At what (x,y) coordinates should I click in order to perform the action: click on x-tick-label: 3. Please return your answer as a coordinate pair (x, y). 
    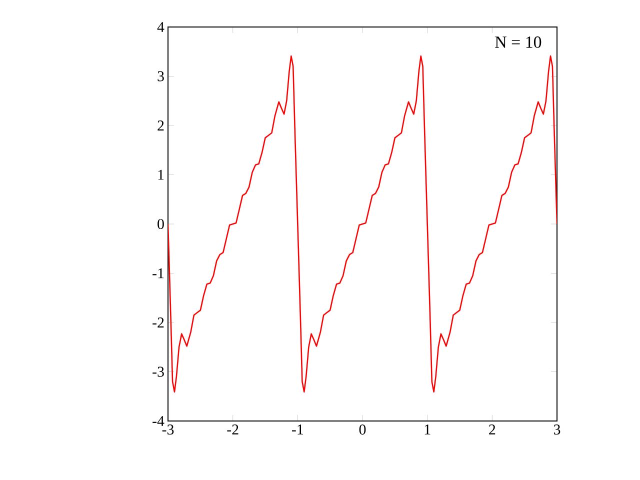
    Looking at the image, I should click on (557, 429).